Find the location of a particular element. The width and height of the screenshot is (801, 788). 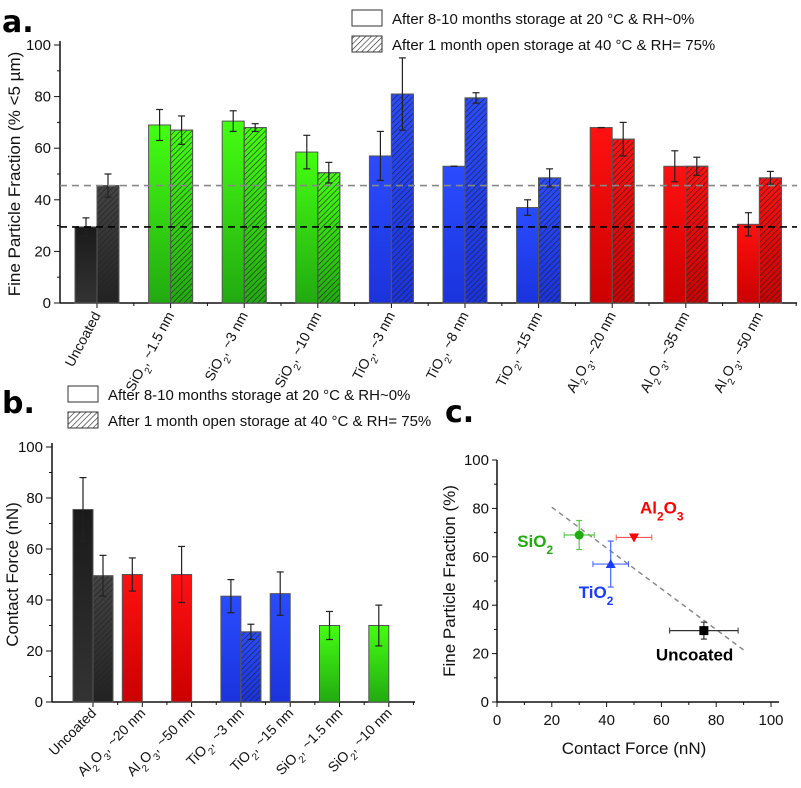

label-part: , ~8 nm is located at coordinates (453, 333).